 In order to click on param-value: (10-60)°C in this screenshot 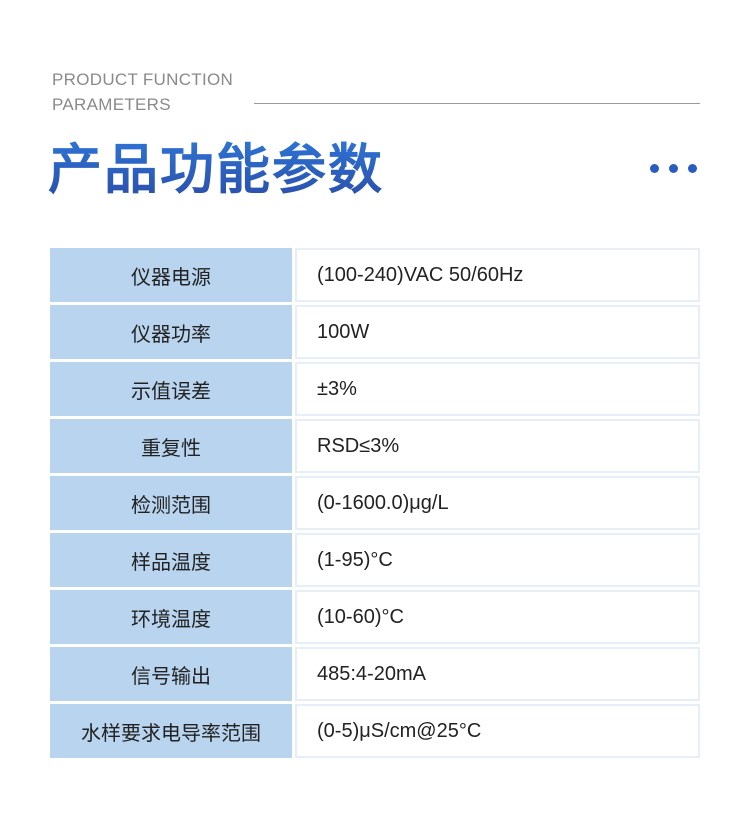, I will do `click(497, 617)`.